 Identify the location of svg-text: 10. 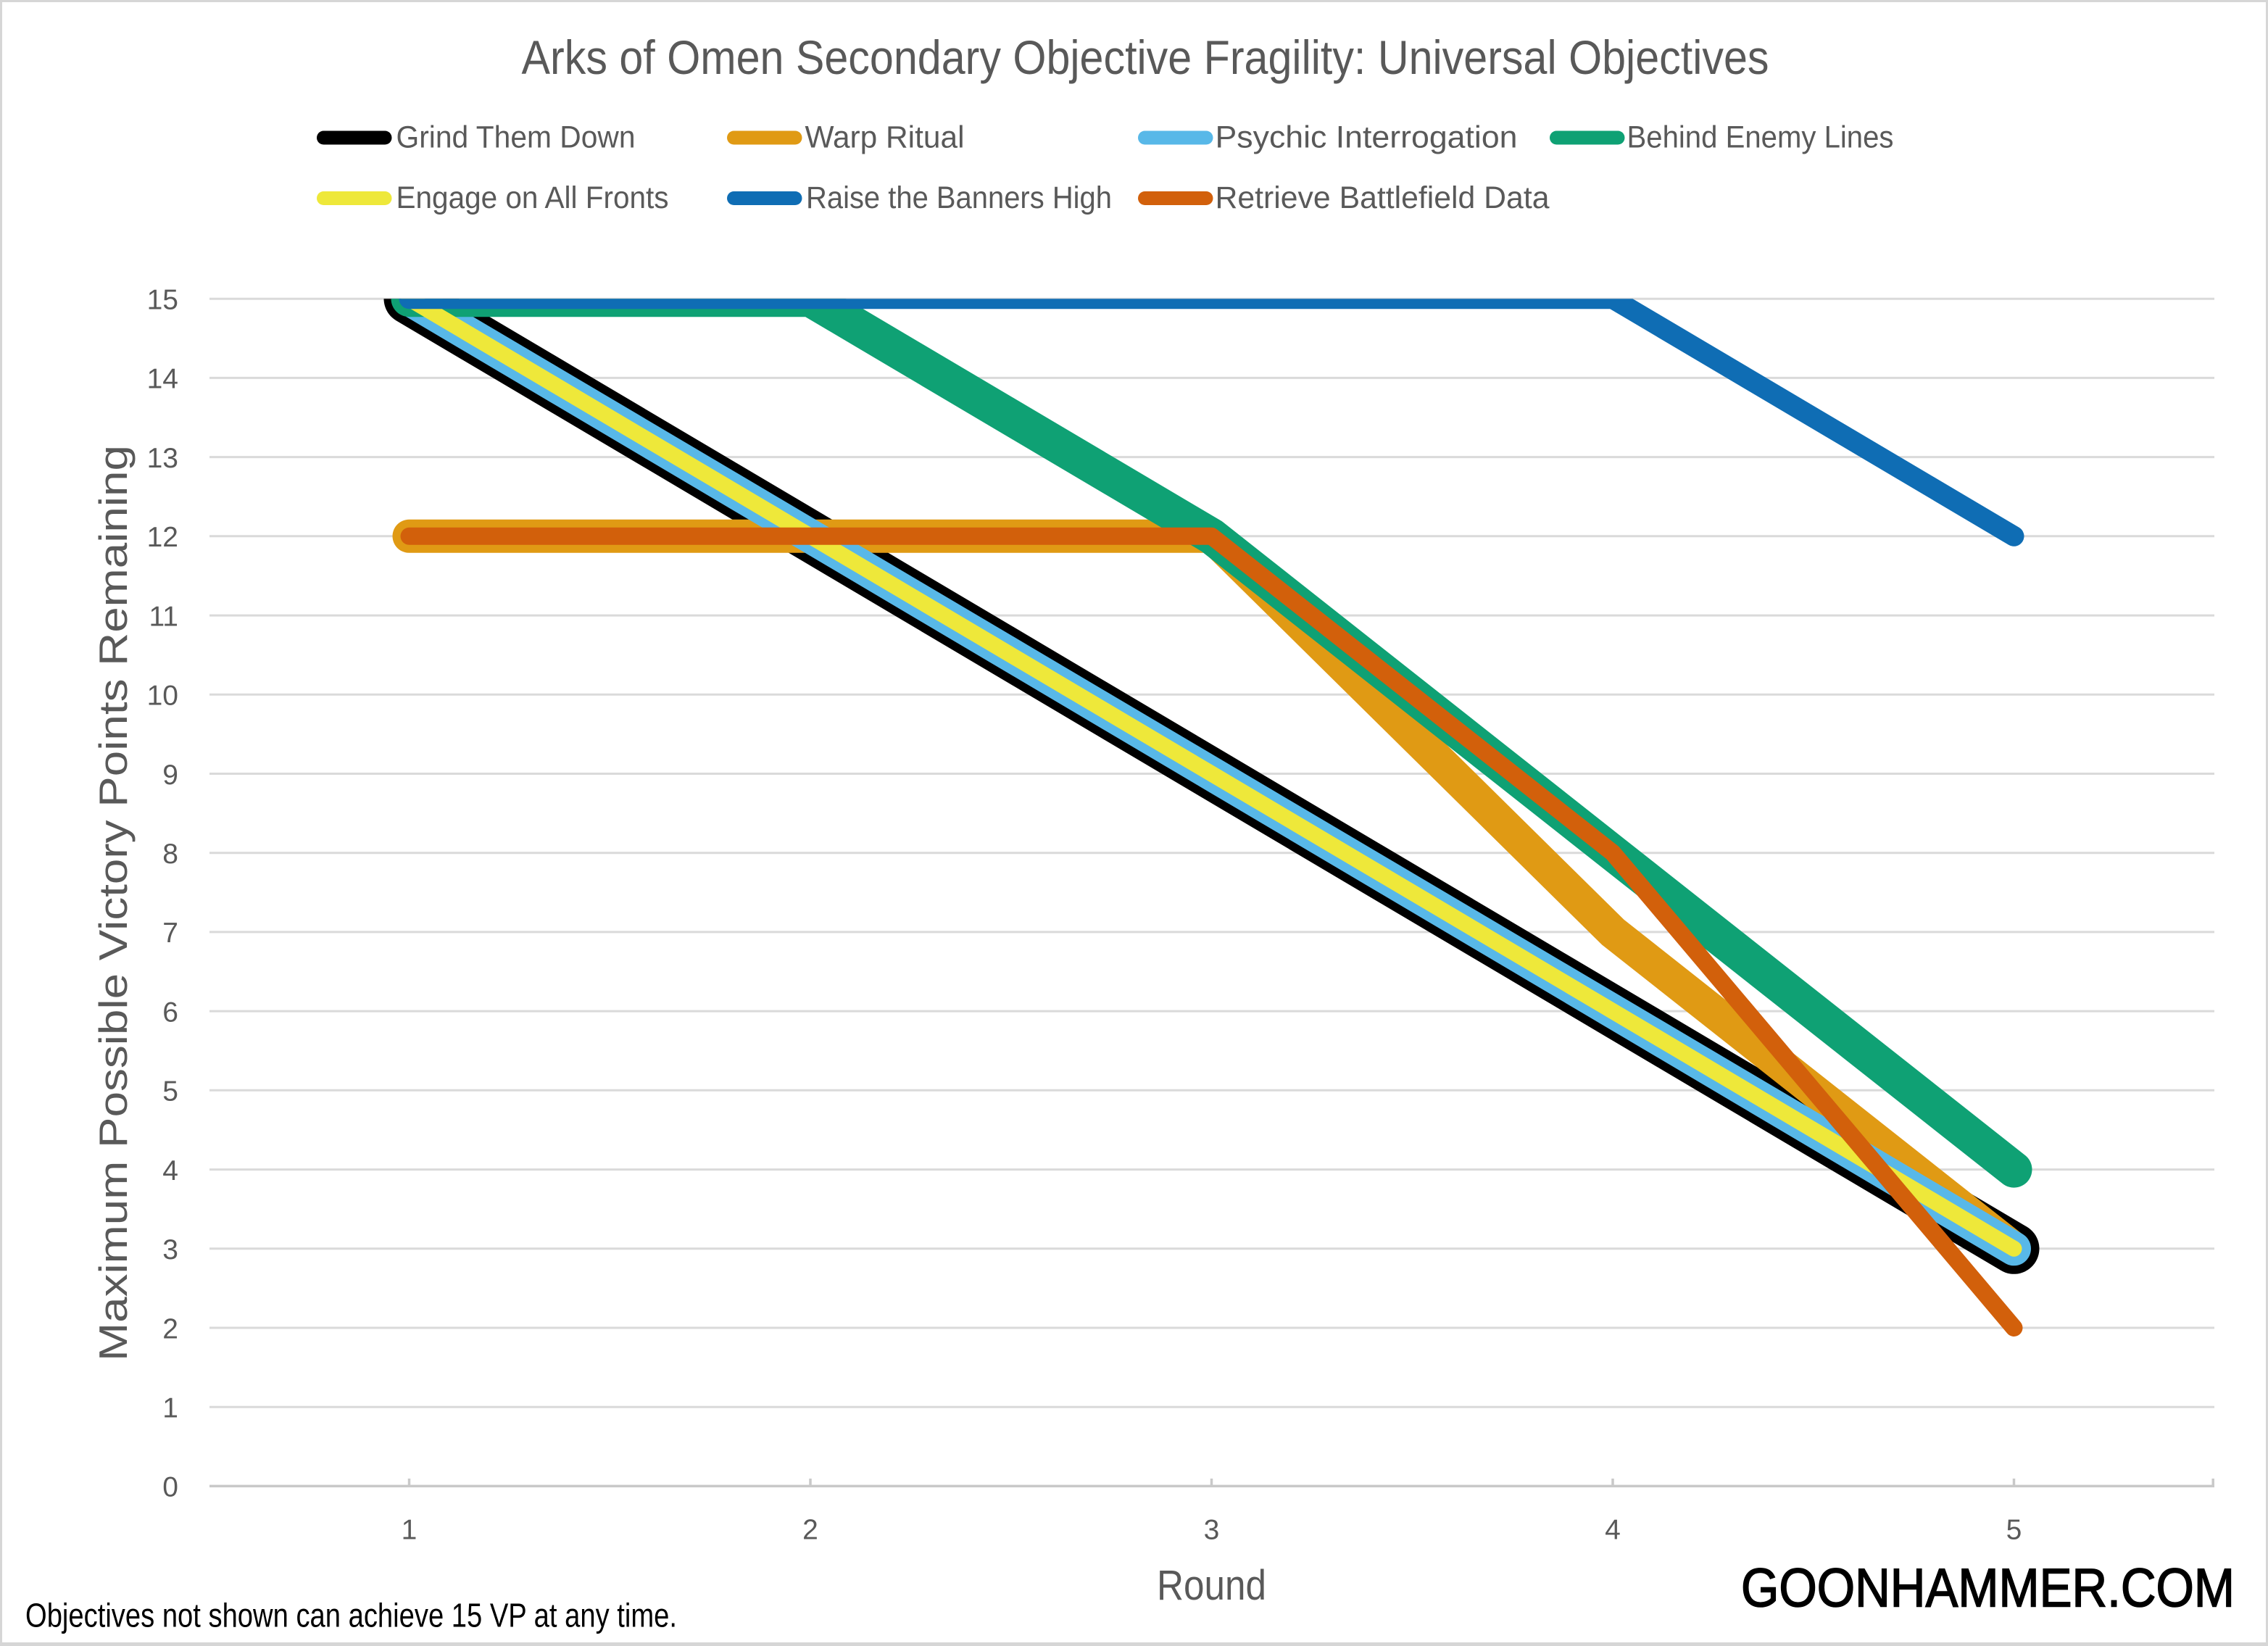
(162, 696).